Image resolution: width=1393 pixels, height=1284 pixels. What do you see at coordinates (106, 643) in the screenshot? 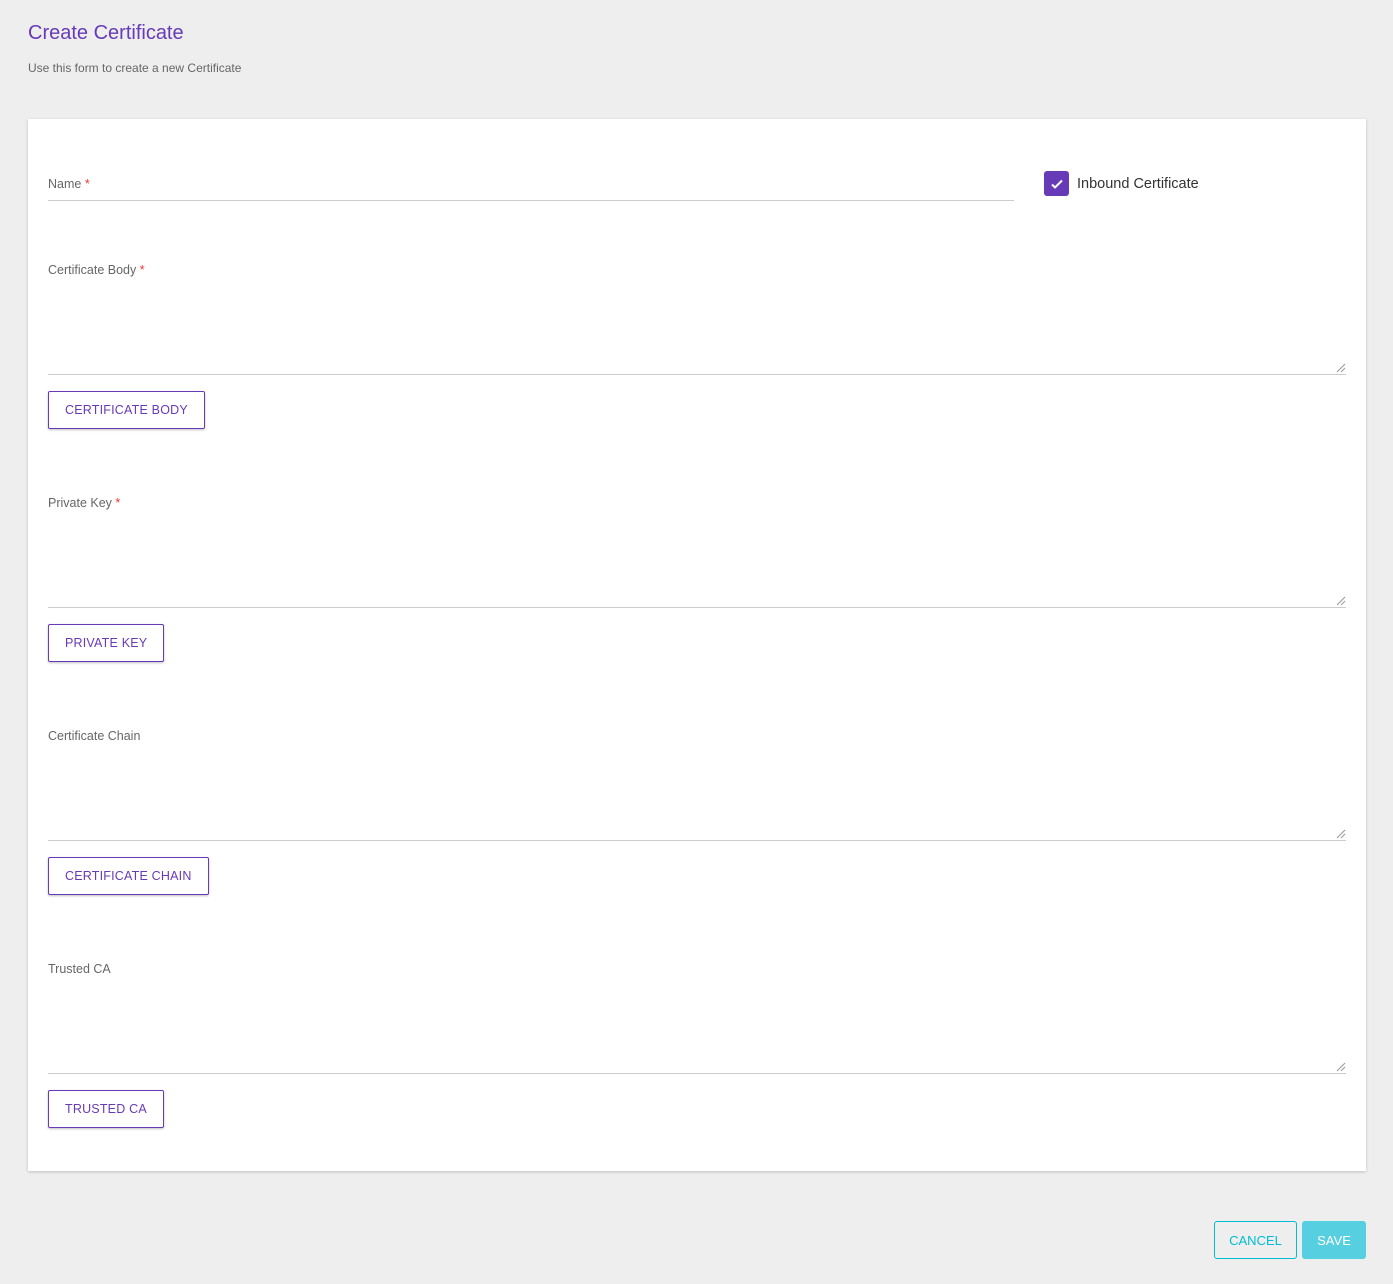
I see `private-key-upload-button: PRIVATE KEY` at bounding box center [106, 643].